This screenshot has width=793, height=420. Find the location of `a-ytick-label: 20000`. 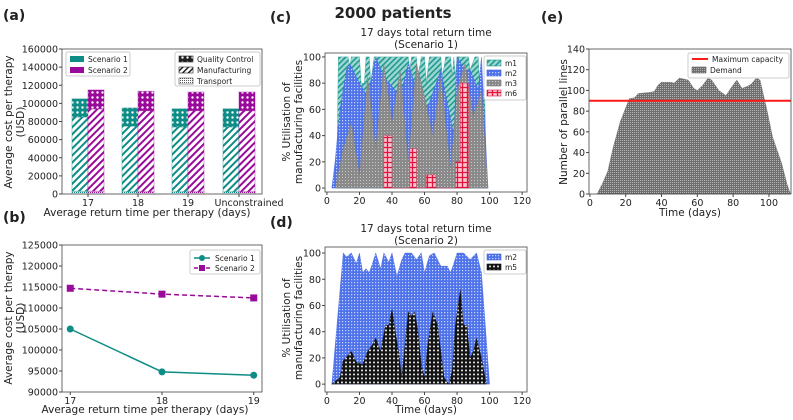

a-ytick-label: 20000 is located at coordinates (43, 176).